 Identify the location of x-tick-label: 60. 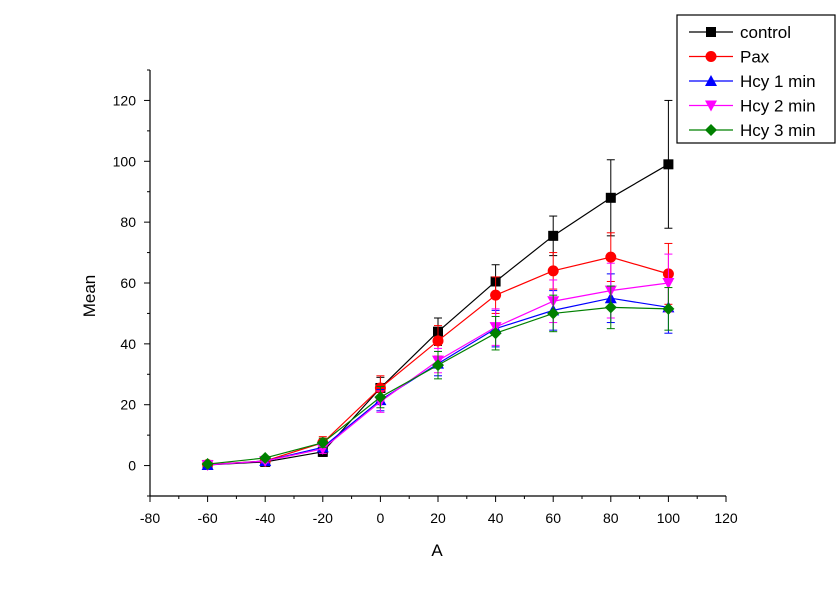
(553, 518).